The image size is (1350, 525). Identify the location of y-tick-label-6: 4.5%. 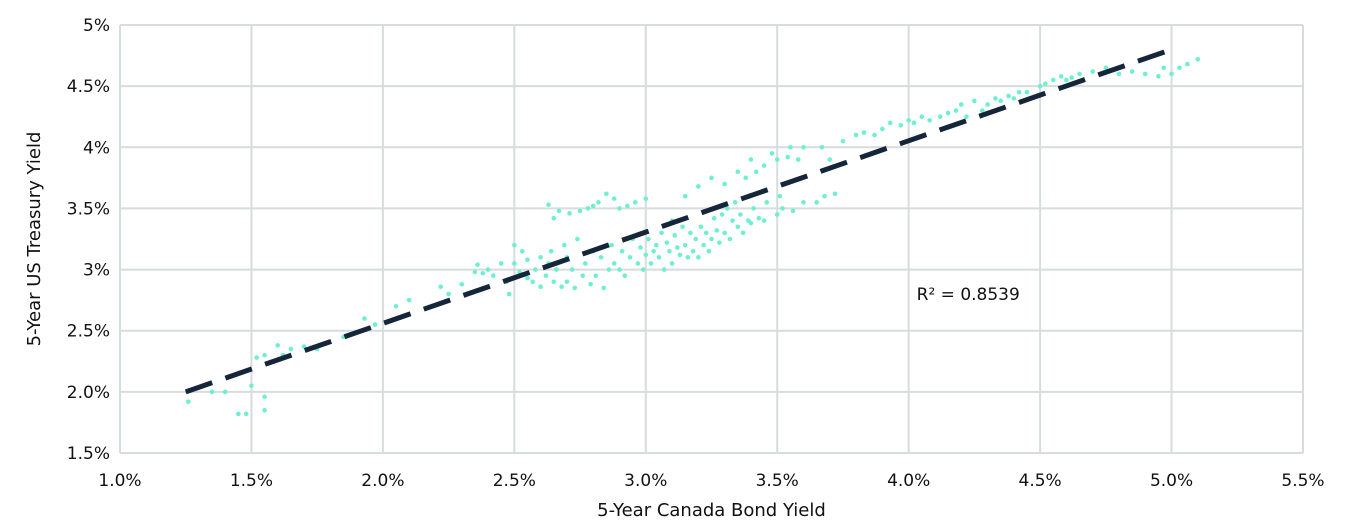
(88, 87).